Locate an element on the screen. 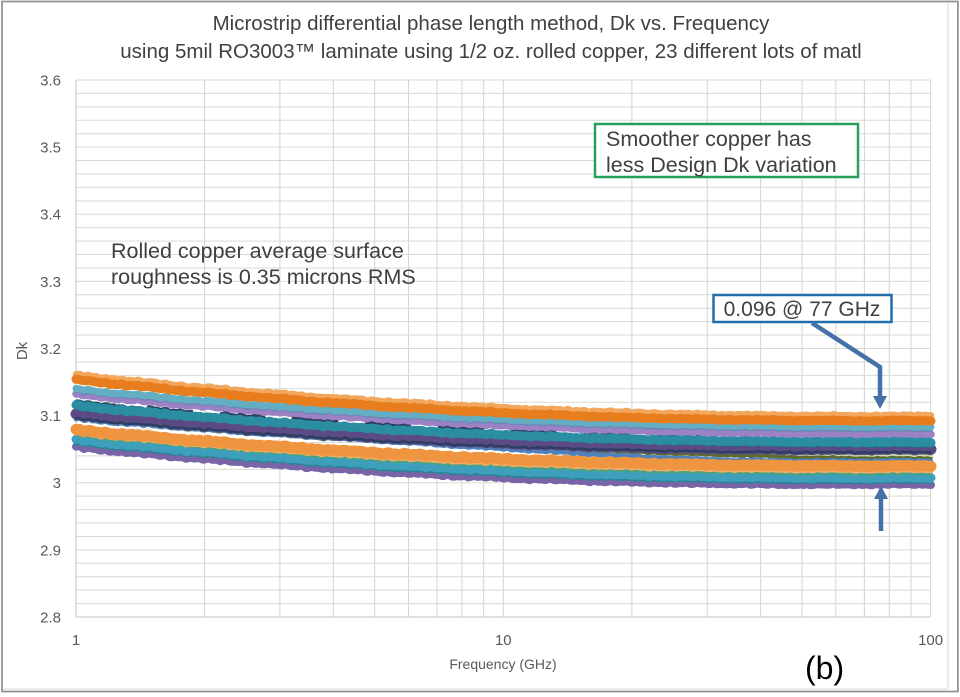 This screenshot has width=960, height=697. svg-text: roughness is 0.35 microns RMS is located at coordinates (263, 277).